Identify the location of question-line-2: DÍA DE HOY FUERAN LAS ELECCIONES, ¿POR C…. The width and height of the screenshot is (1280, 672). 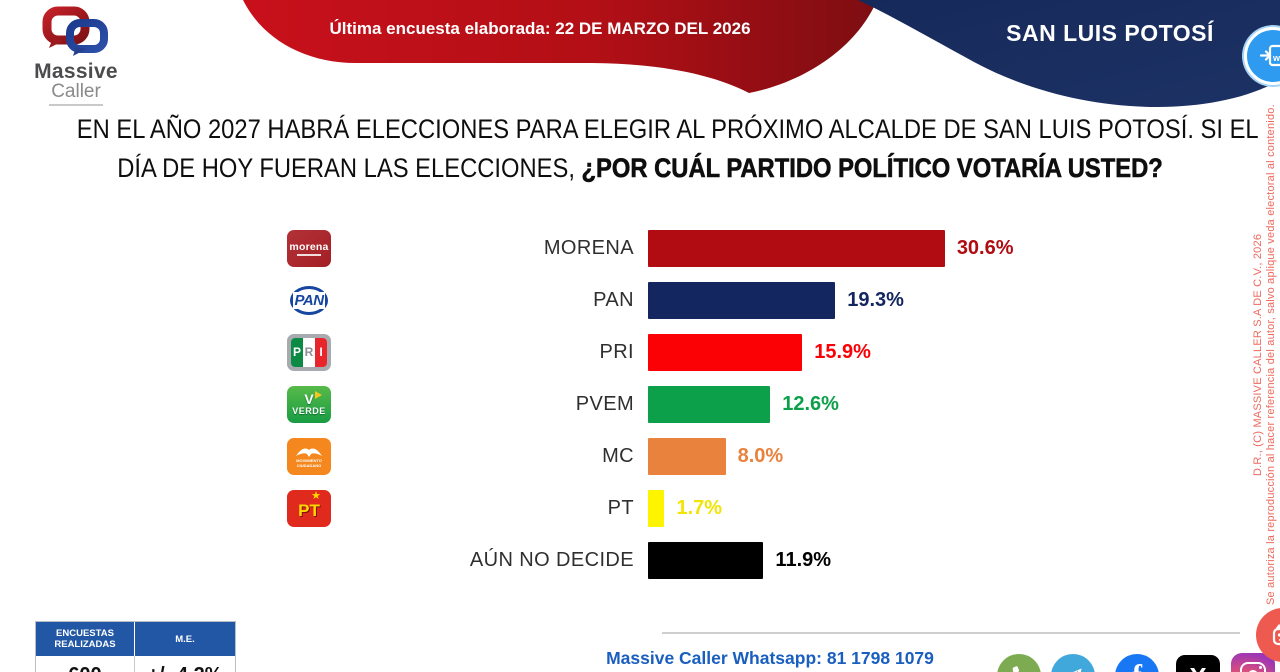
(640, 168).